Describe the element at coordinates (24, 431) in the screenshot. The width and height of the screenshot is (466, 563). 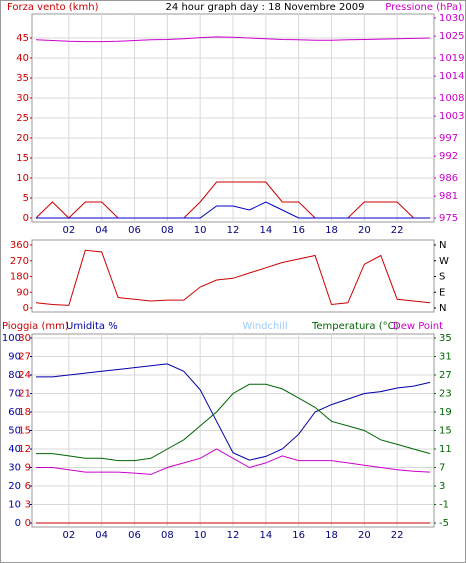
I see `y3-tick-label: 15` at that location.